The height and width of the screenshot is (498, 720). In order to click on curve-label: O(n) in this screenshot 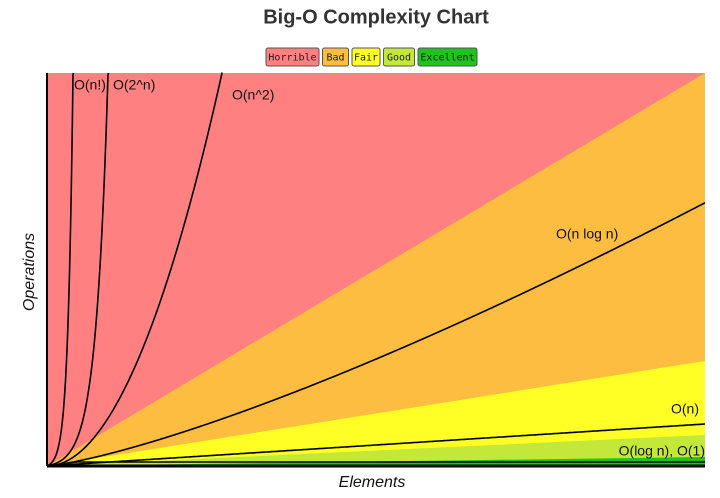, I will do `click(685, 409)`.